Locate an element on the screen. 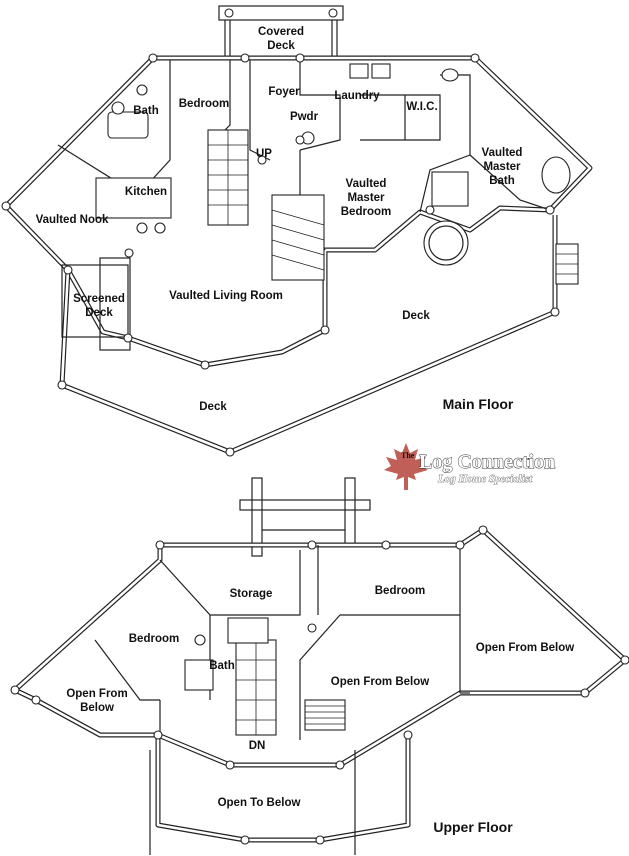 The width and height of the screenshot is (629, 856). bath-label: Bath is located at coordinates (146, 111).